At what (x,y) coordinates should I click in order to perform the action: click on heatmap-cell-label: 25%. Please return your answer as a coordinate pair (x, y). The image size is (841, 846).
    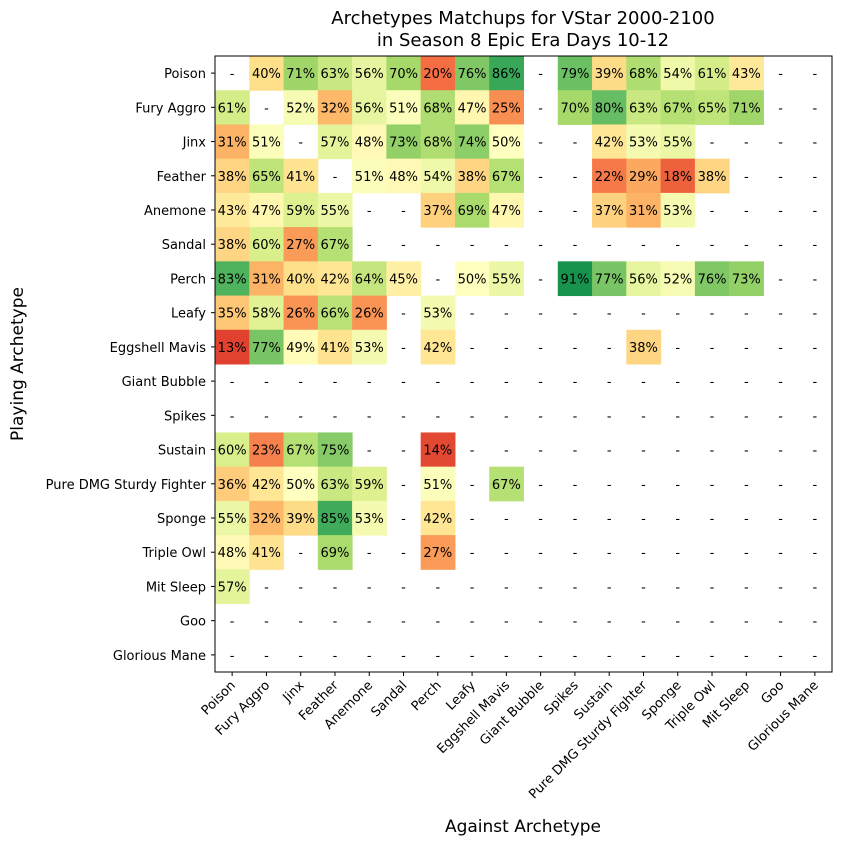
    Looking at the image, I should click on (506, 108).